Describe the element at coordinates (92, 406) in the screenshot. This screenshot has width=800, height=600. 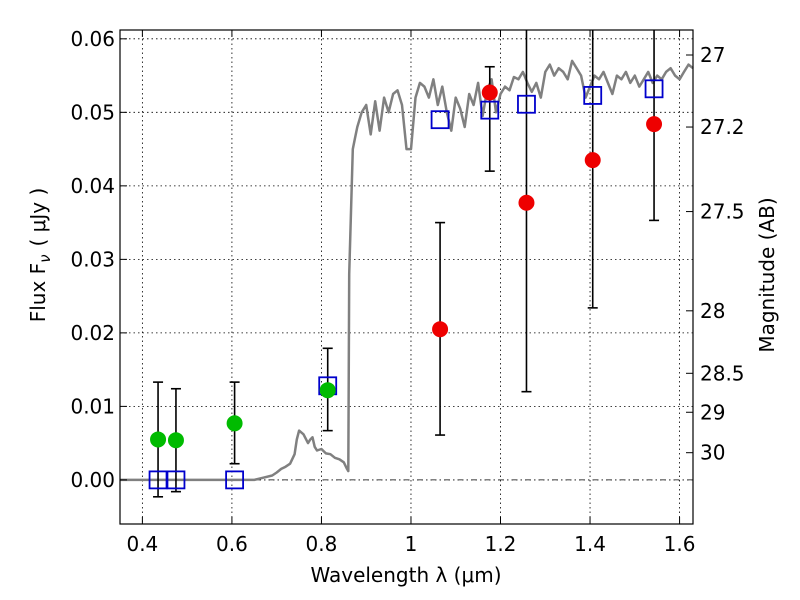
I see `y-tick-label: 0.01` at that location.